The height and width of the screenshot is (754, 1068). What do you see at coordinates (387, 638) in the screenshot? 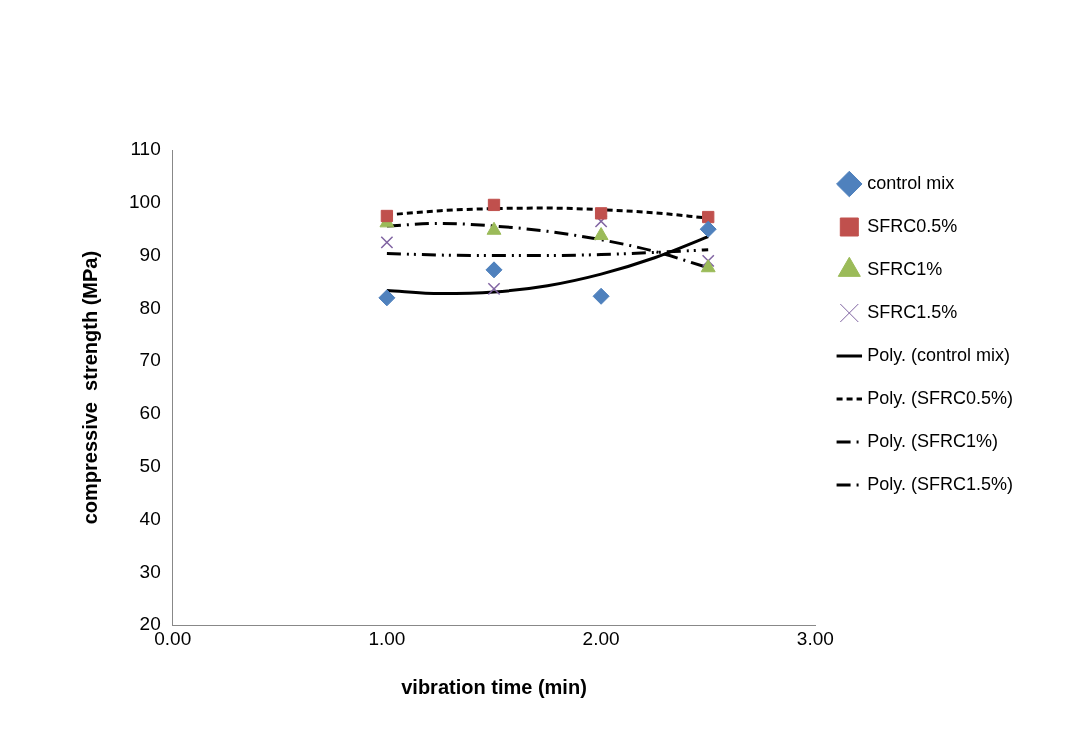
I see `x-tick-label: 1.00` at bounding box center [387, 638].